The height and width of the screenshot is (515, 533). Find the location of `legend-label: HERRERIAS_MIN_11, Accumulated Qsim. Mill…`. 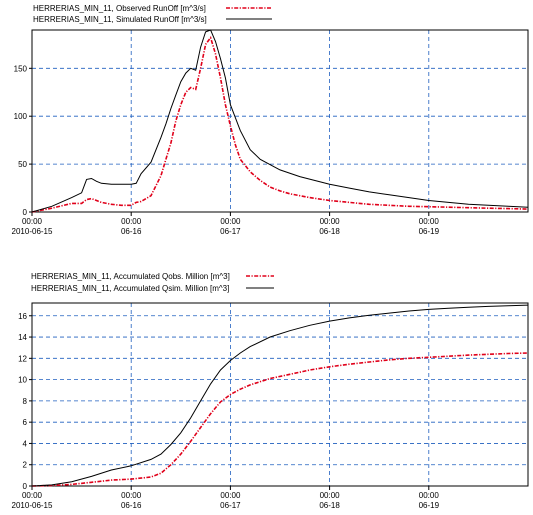

legend-label: HERRERIAS_MIN_11, Accumulated Qsim. Mill… is located at coordinates (130, 288).